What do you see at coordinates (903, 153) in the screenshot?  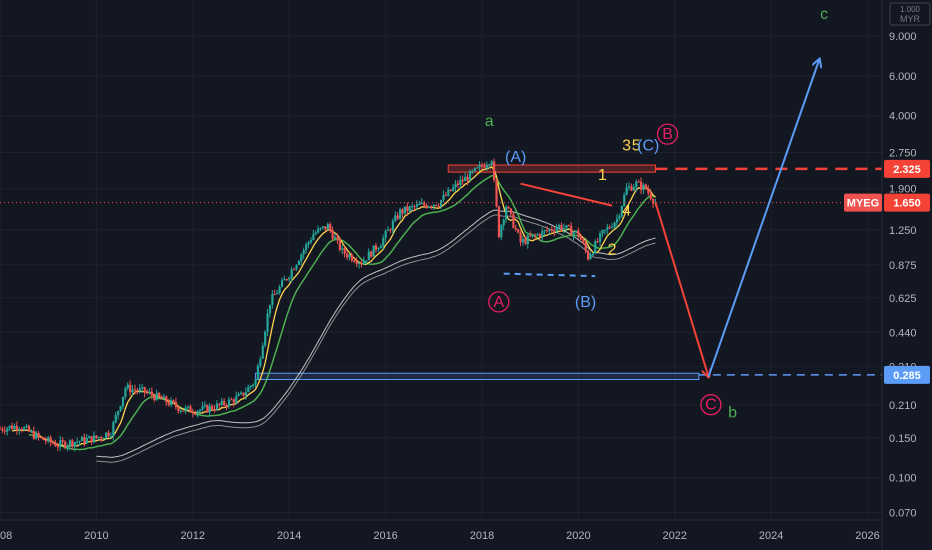 I see `y-tick-label: 2.750` at bounding box center [903, 153].